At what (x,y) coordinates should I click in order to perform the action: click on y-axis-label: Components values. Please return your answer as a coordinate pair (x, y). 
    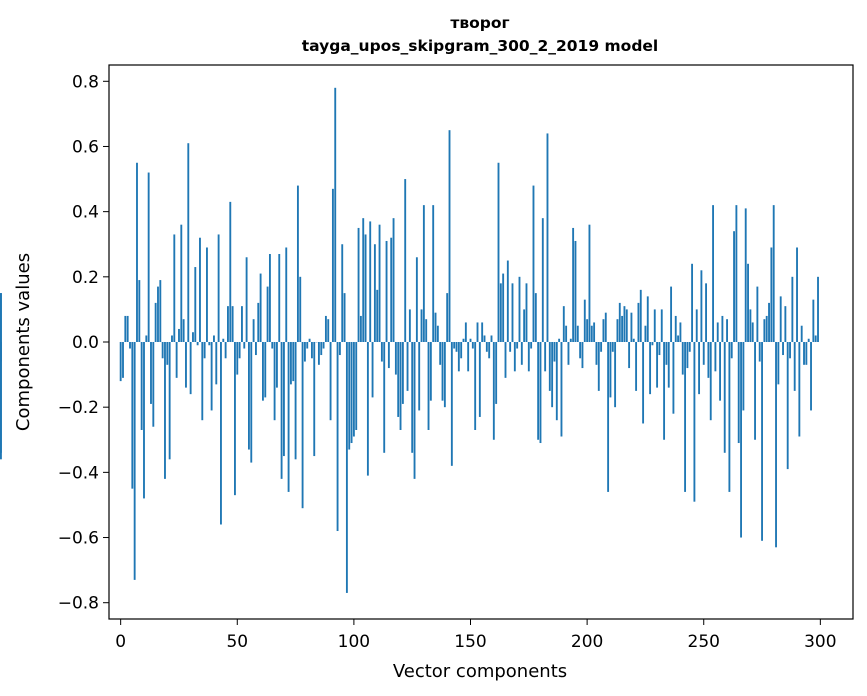
    Looking at the image, I should click on (23, 342).